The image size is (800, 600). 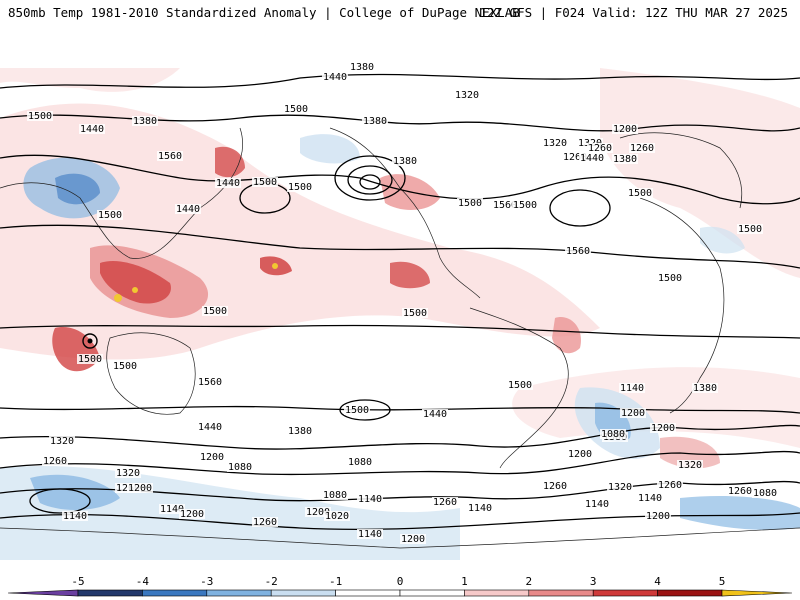 What do you see at coordinates (78, 581) in the screenshot?
I see `colorbar-tick-label: -5` at bounding box center [78, 581].